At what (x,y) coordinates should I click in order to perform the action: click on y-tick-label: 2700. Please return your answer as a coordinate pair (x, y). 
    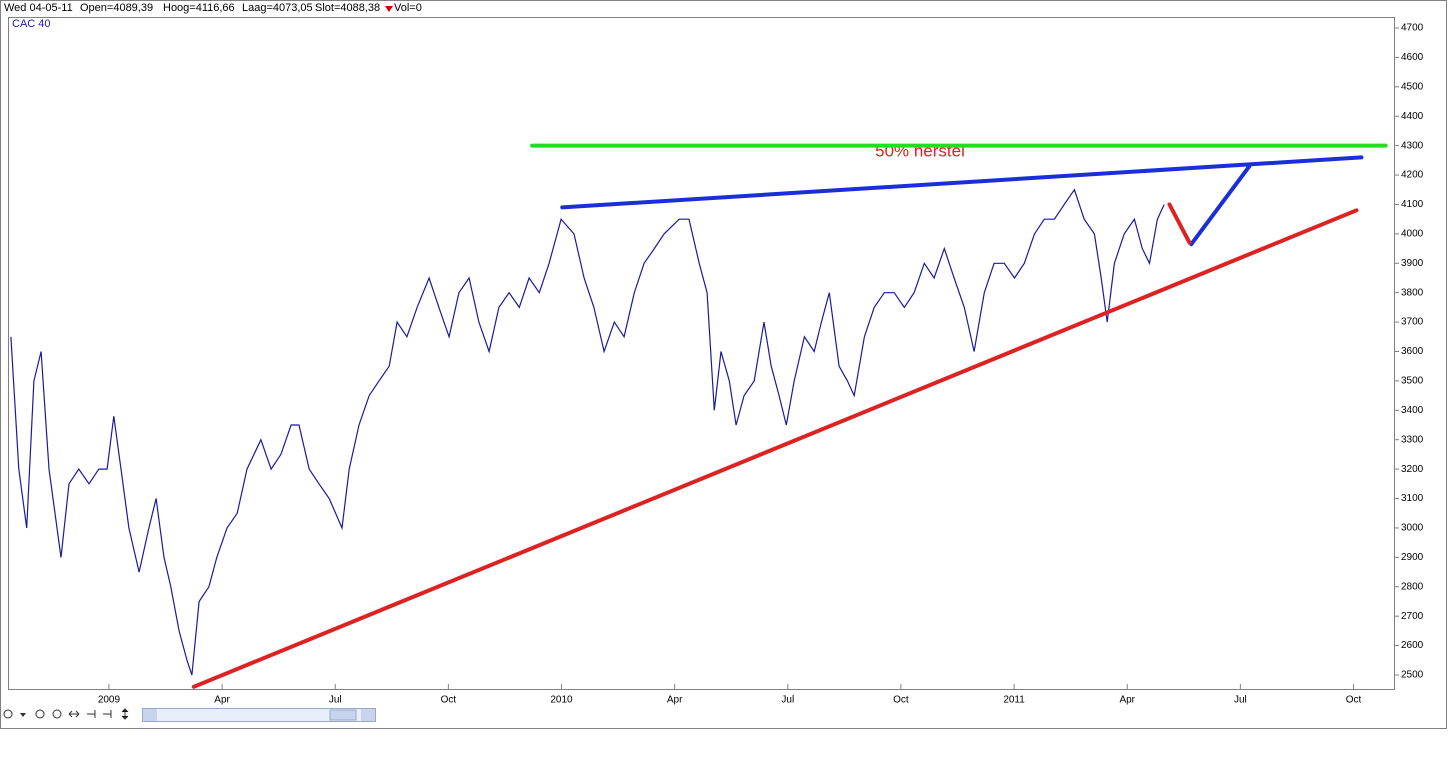
    Looking at the image, I should click on (1412, 616).